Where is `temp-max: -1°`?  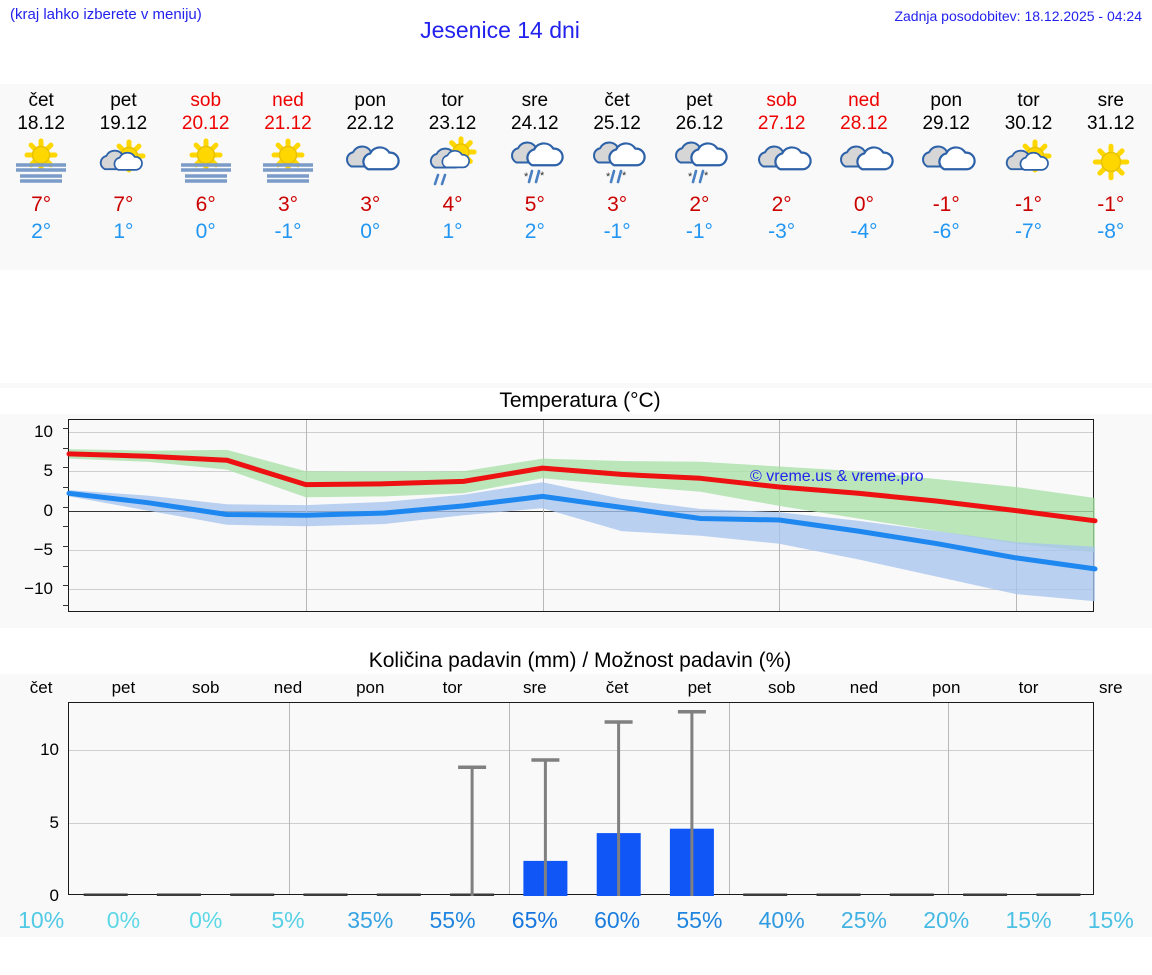
temp-max: -1° is located at coordinates (946, 204).